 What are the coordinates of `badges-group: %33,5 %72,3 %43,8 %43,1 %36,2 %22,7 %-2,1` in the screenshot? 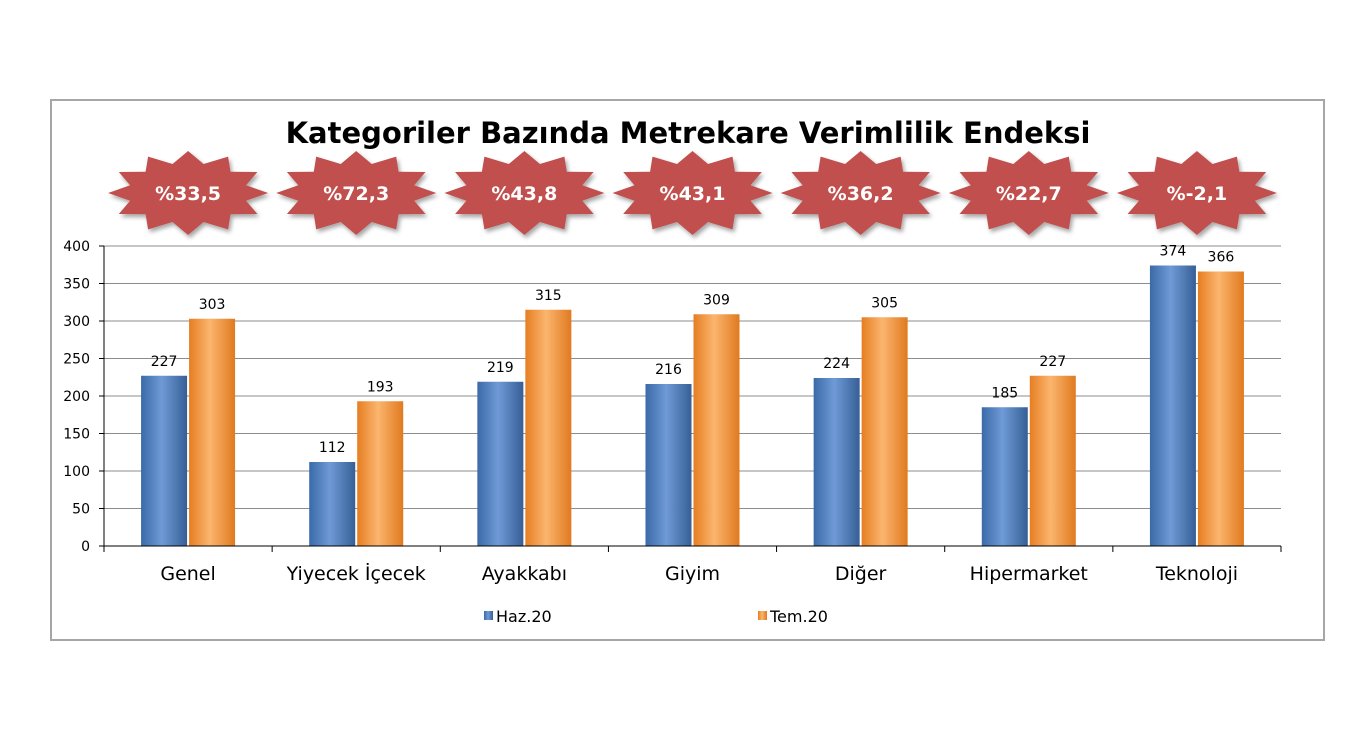 It's located at (692, 193).